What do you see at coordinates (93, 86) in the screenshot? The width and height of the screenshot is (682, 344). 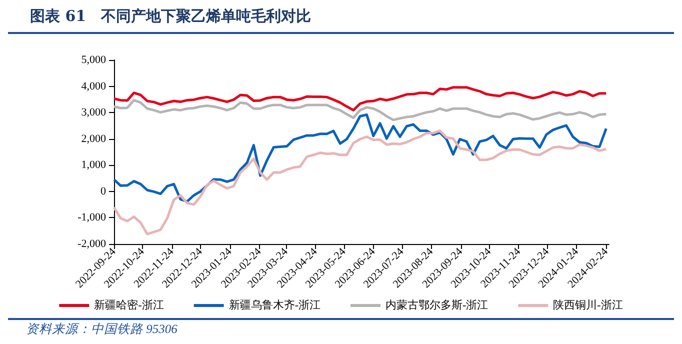 I see `y-tick-label: 4,000` at bounding box center [93, 86].